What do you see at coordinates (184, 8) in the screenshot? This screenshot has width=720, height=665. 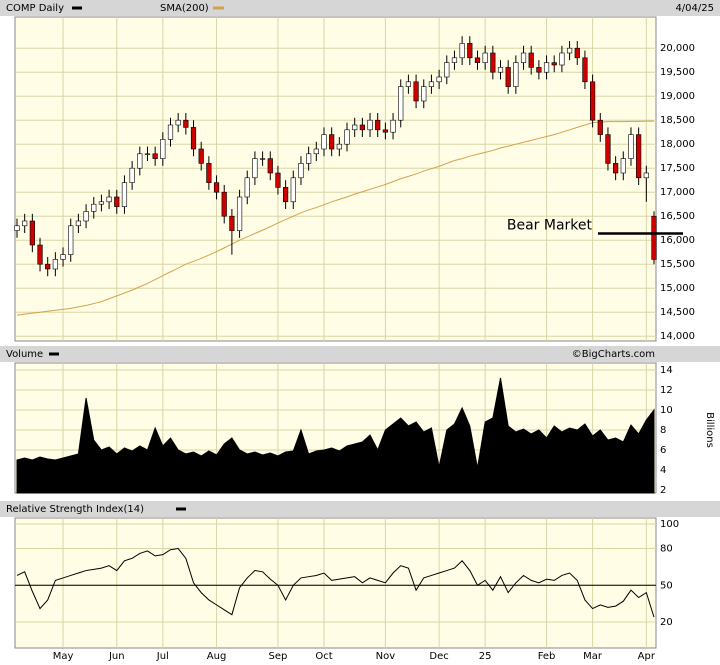 I see `legend-entry: SMA(200)` at bounding box center [184, 8].